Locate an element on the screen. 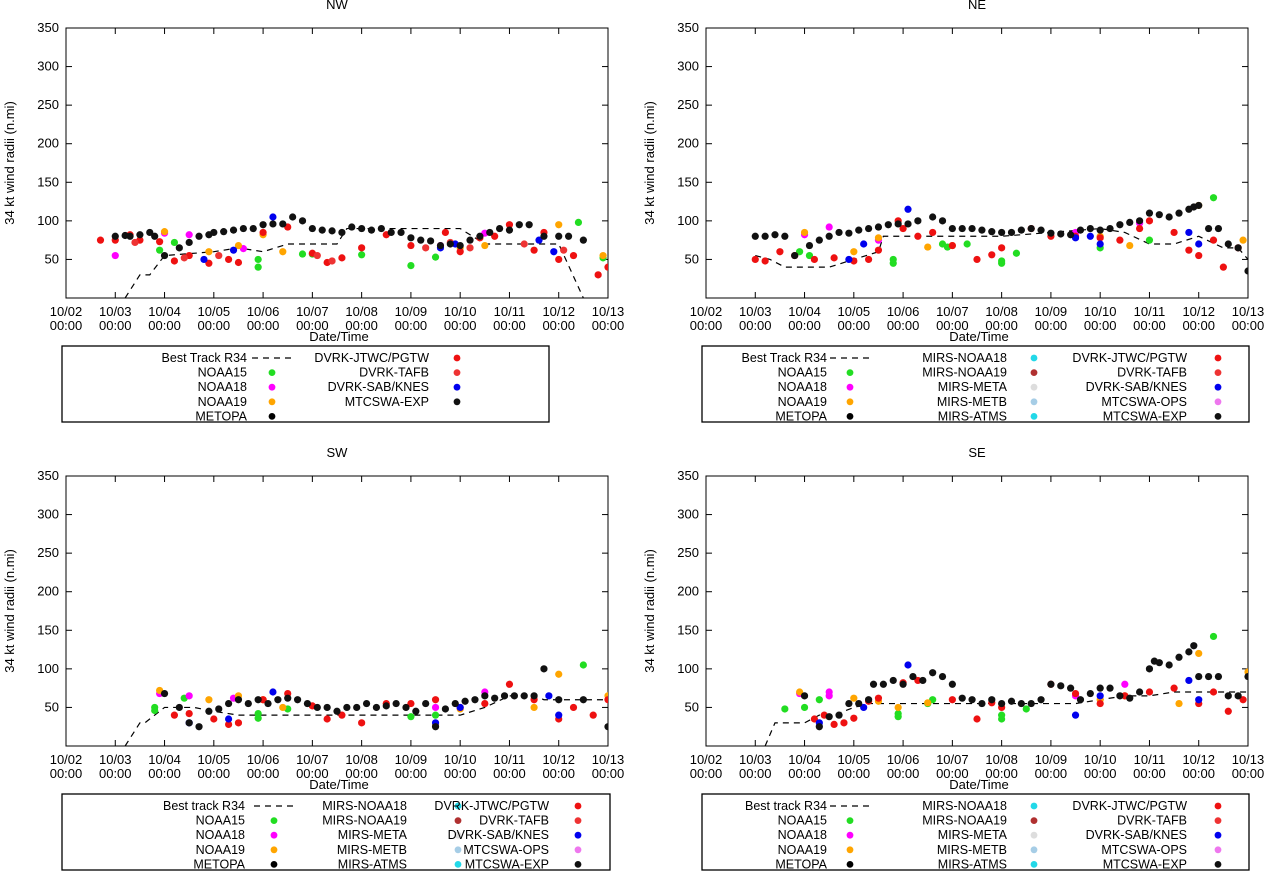 The width and height of the screenshot is (1267, 876). sw-title: SW is located at coordinates (338, 452).